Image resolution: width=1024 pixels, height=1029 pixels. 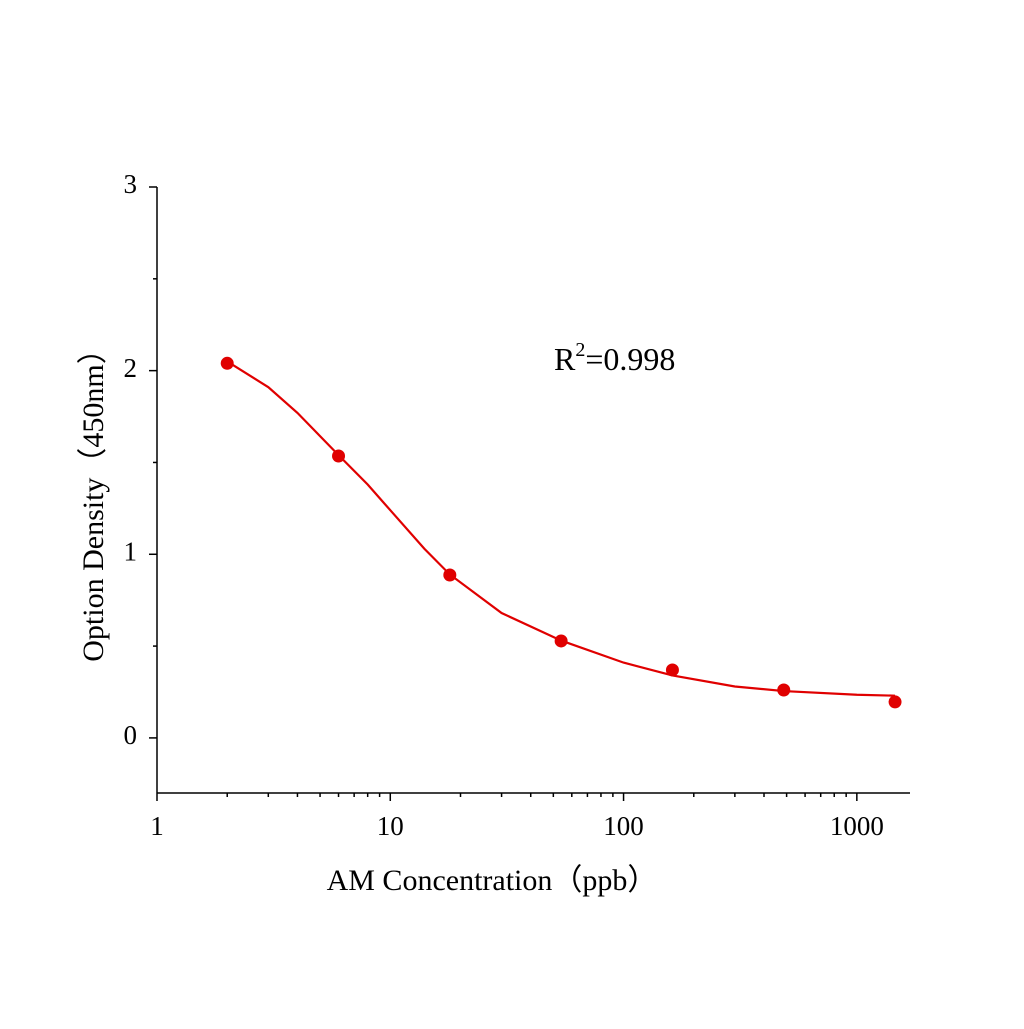 What do you see at coordinates (131, 551) in the screenshot?
I see `y-tick-label: 1` at bounding box center [131, 551].